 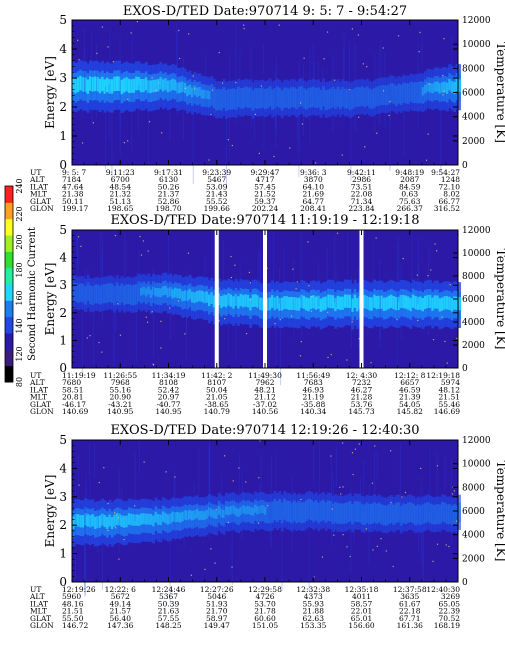 I want to click on table-cell: 9:11:23, so click(x=120, y=172).